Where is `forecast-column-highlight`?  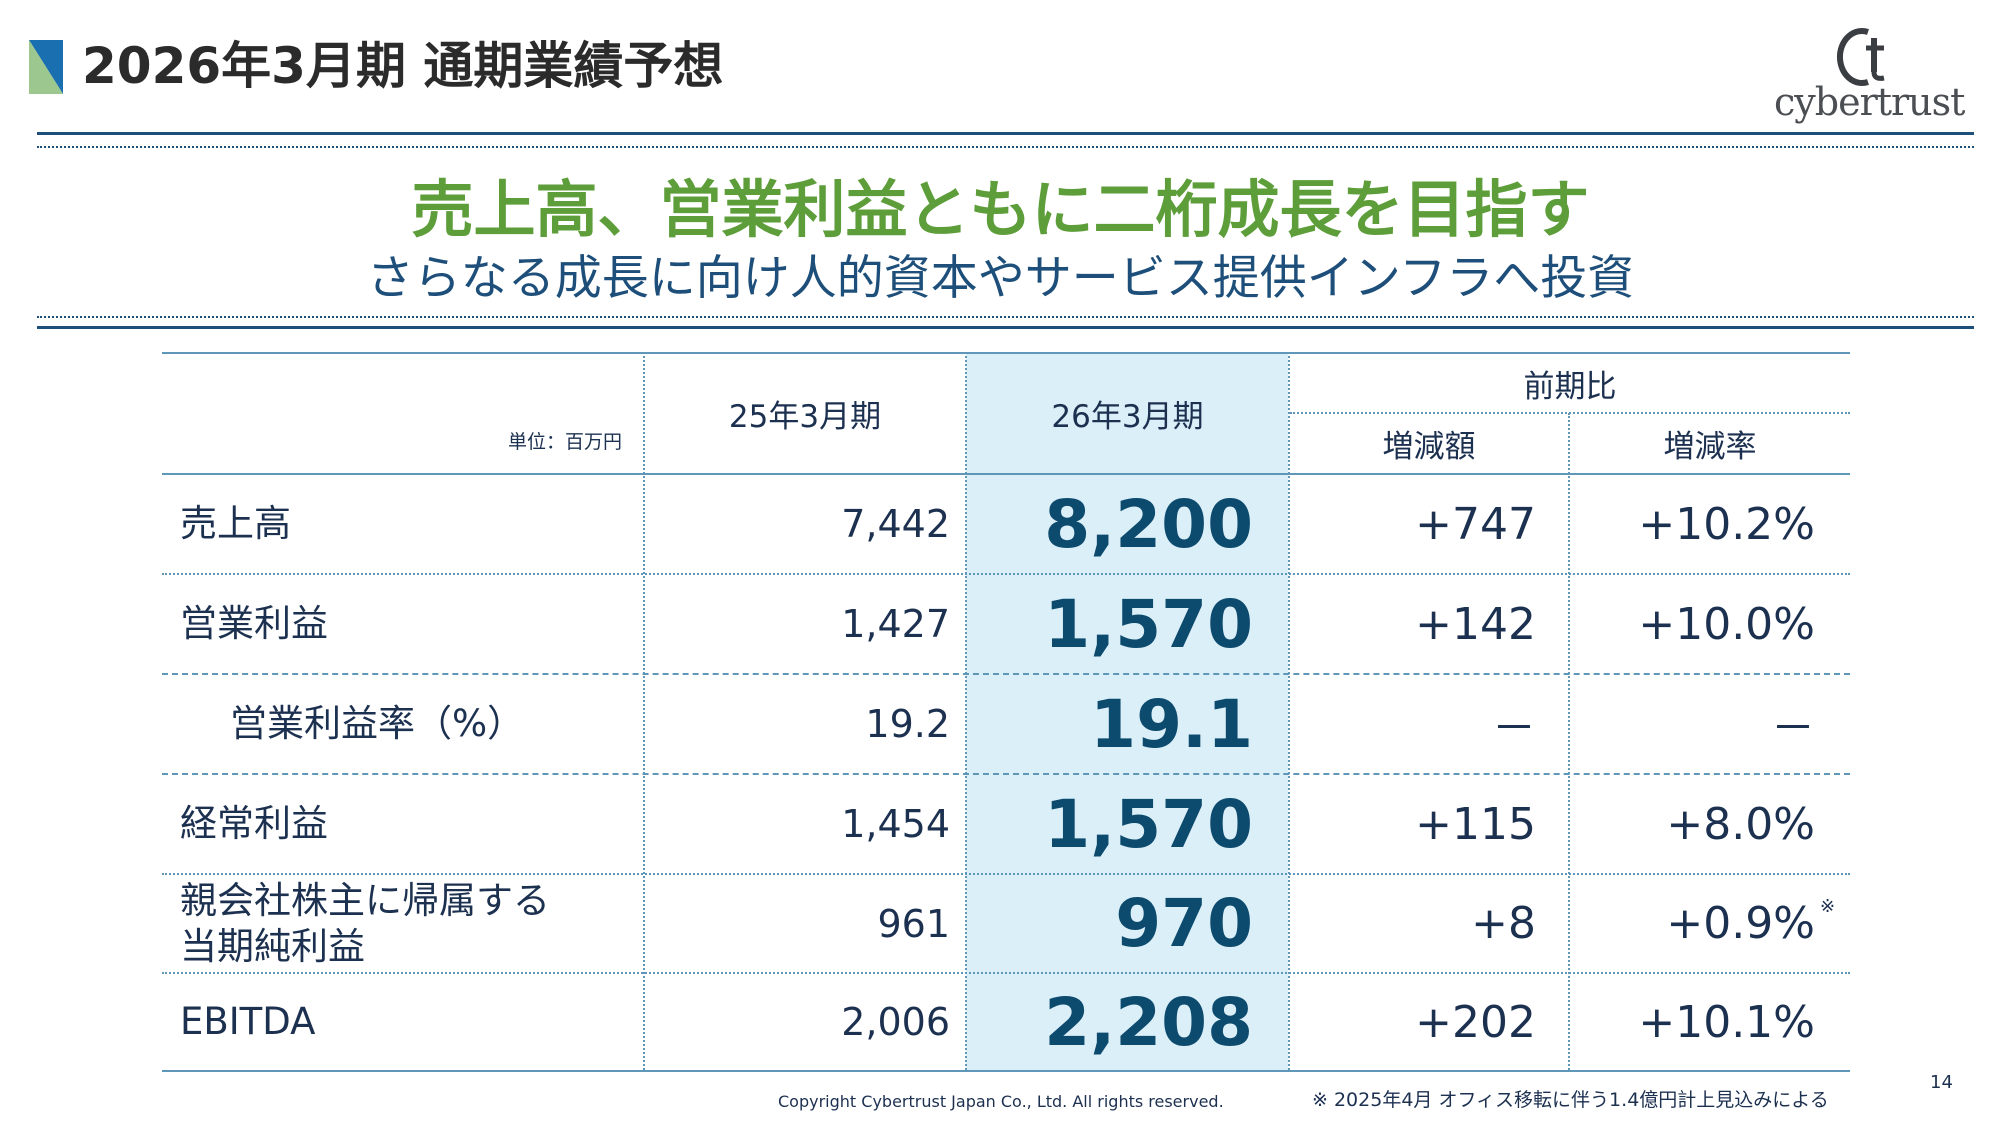 forecast-column-highlight is located at coordinates (1127, 711).